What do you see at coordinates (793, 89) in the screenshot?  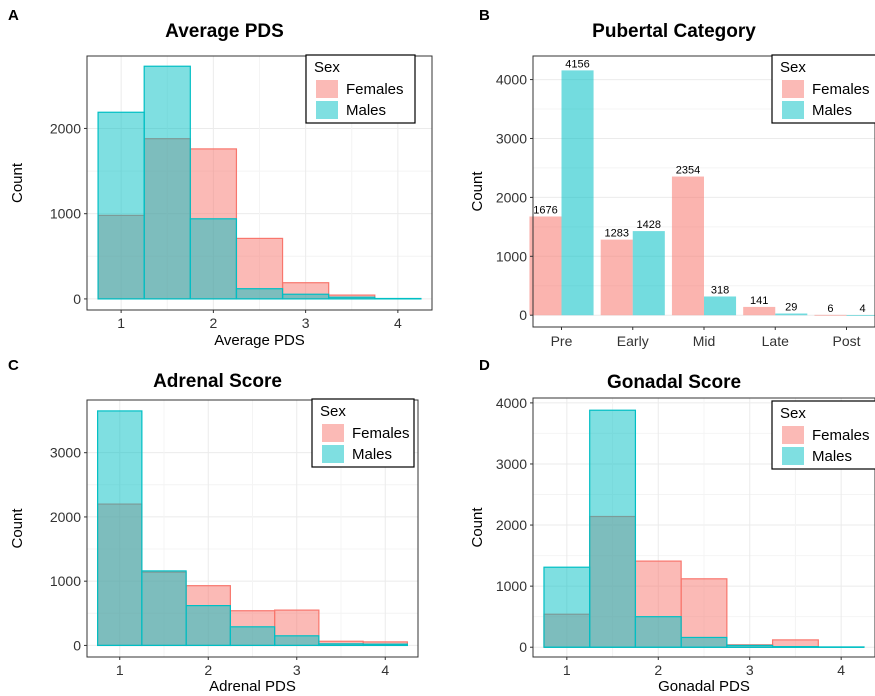 I see `legend-key-b-females` at bounding box center [793, 89].